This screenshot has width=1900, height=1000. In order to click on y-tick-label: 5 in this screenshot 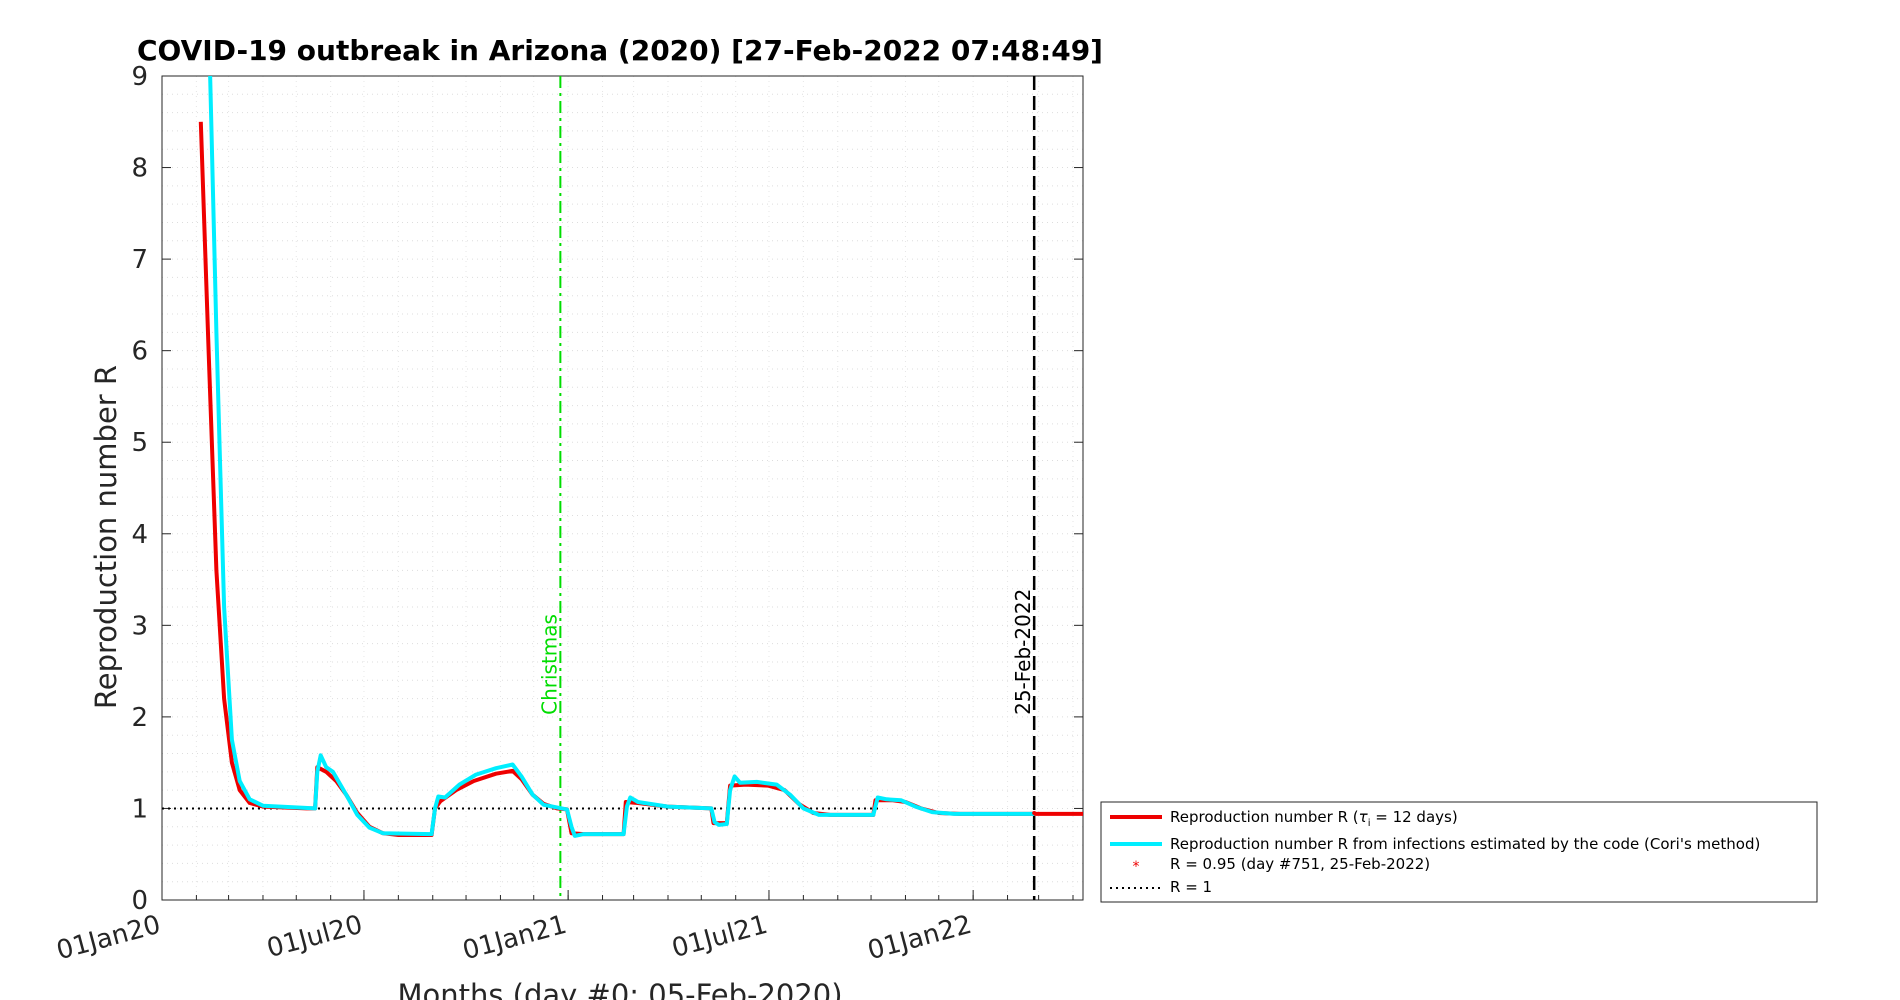, I will do `click(139, 443)`.